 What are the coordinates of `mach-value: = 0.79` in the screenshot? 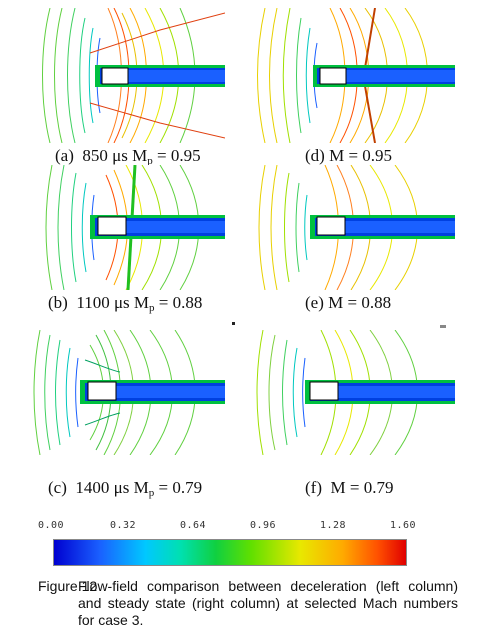 It's located at (180, 487).